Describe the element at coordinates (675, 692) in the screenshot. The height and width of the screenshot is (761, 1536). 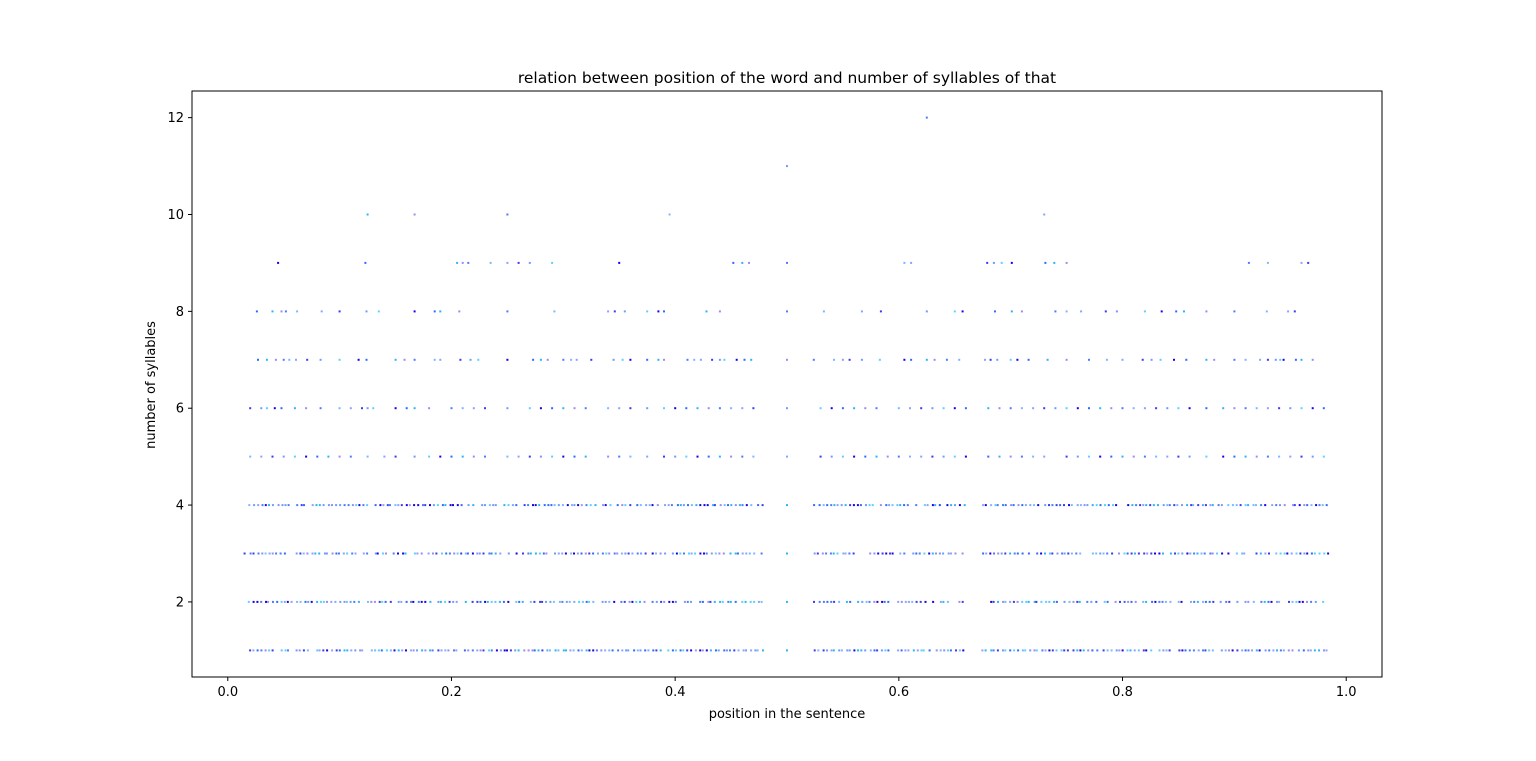
I see `x-tick-label: 0.4` at that location.